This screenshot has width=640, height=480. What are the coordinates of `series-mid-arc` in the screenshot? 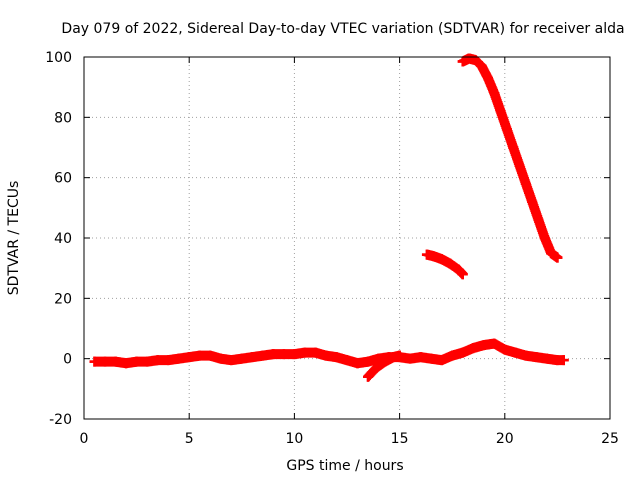 It's located at (444, 264).